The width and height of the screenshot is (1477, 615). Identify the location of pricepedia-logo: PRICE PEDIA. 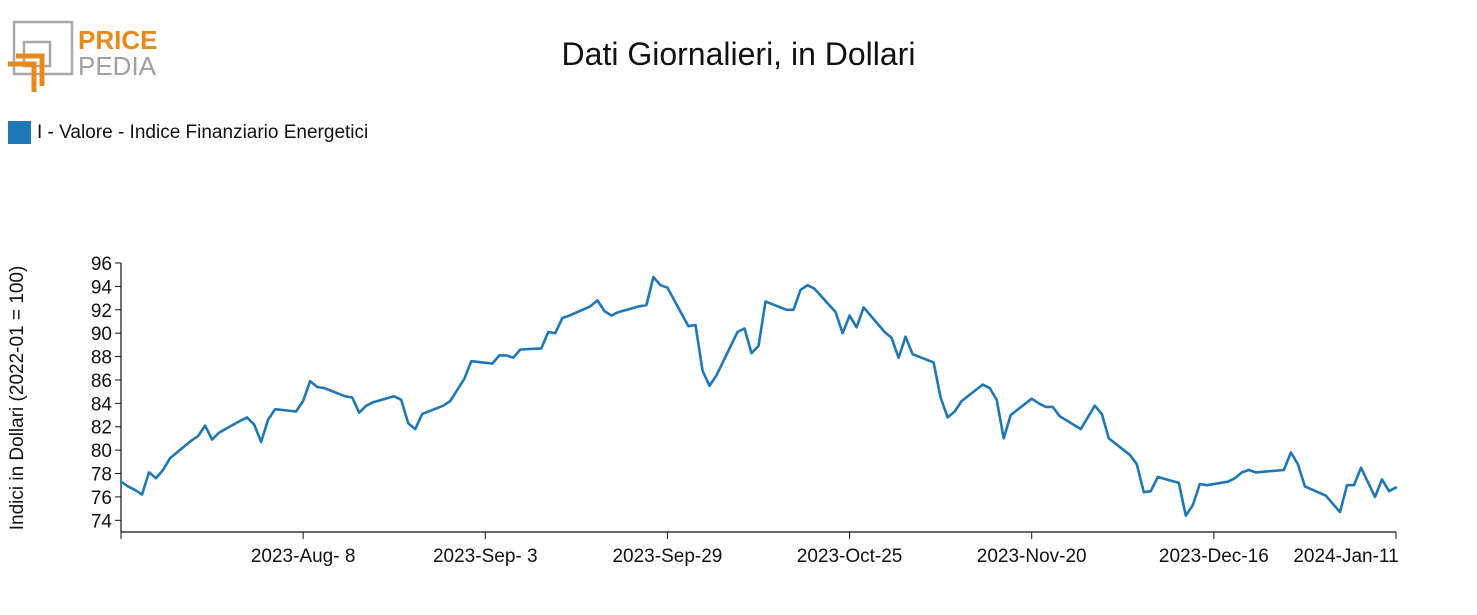
(82, 56).